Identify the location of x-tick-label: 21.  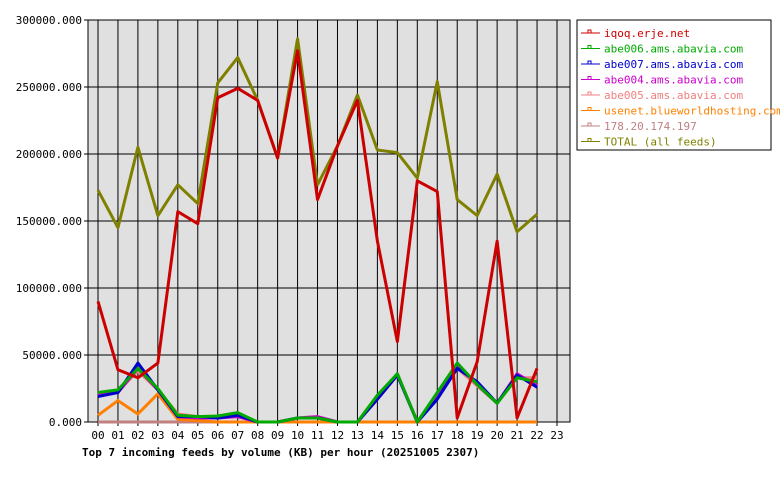
(516, 435).